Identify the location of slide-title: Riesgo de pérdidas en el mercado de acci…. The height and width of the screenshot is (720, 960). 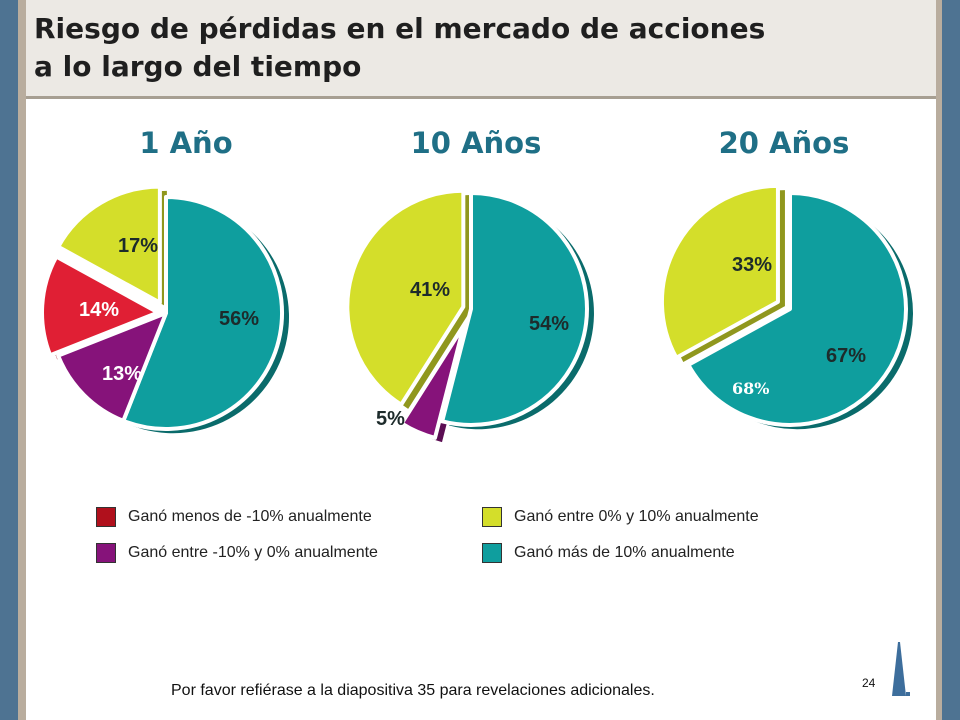
(399, 48).